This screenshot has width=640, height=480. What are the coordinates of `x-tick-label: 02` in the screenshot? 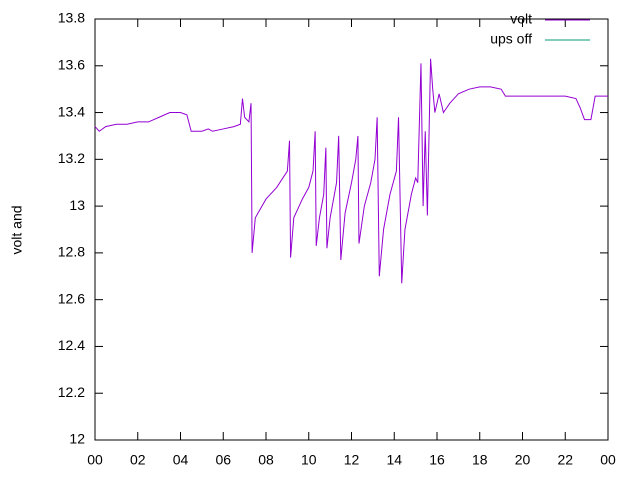 It's located at (138, 460).